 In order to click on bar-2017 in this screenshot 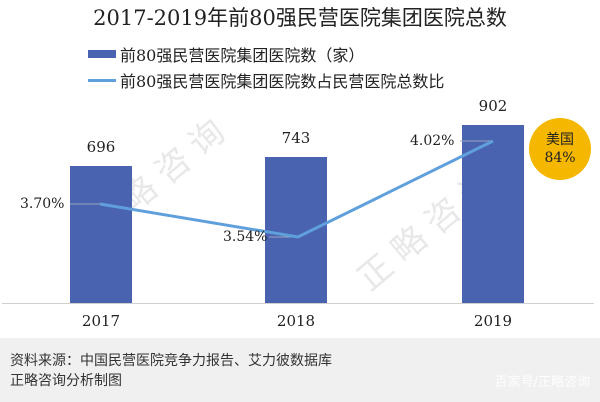, I will do `click(101, 234)`.